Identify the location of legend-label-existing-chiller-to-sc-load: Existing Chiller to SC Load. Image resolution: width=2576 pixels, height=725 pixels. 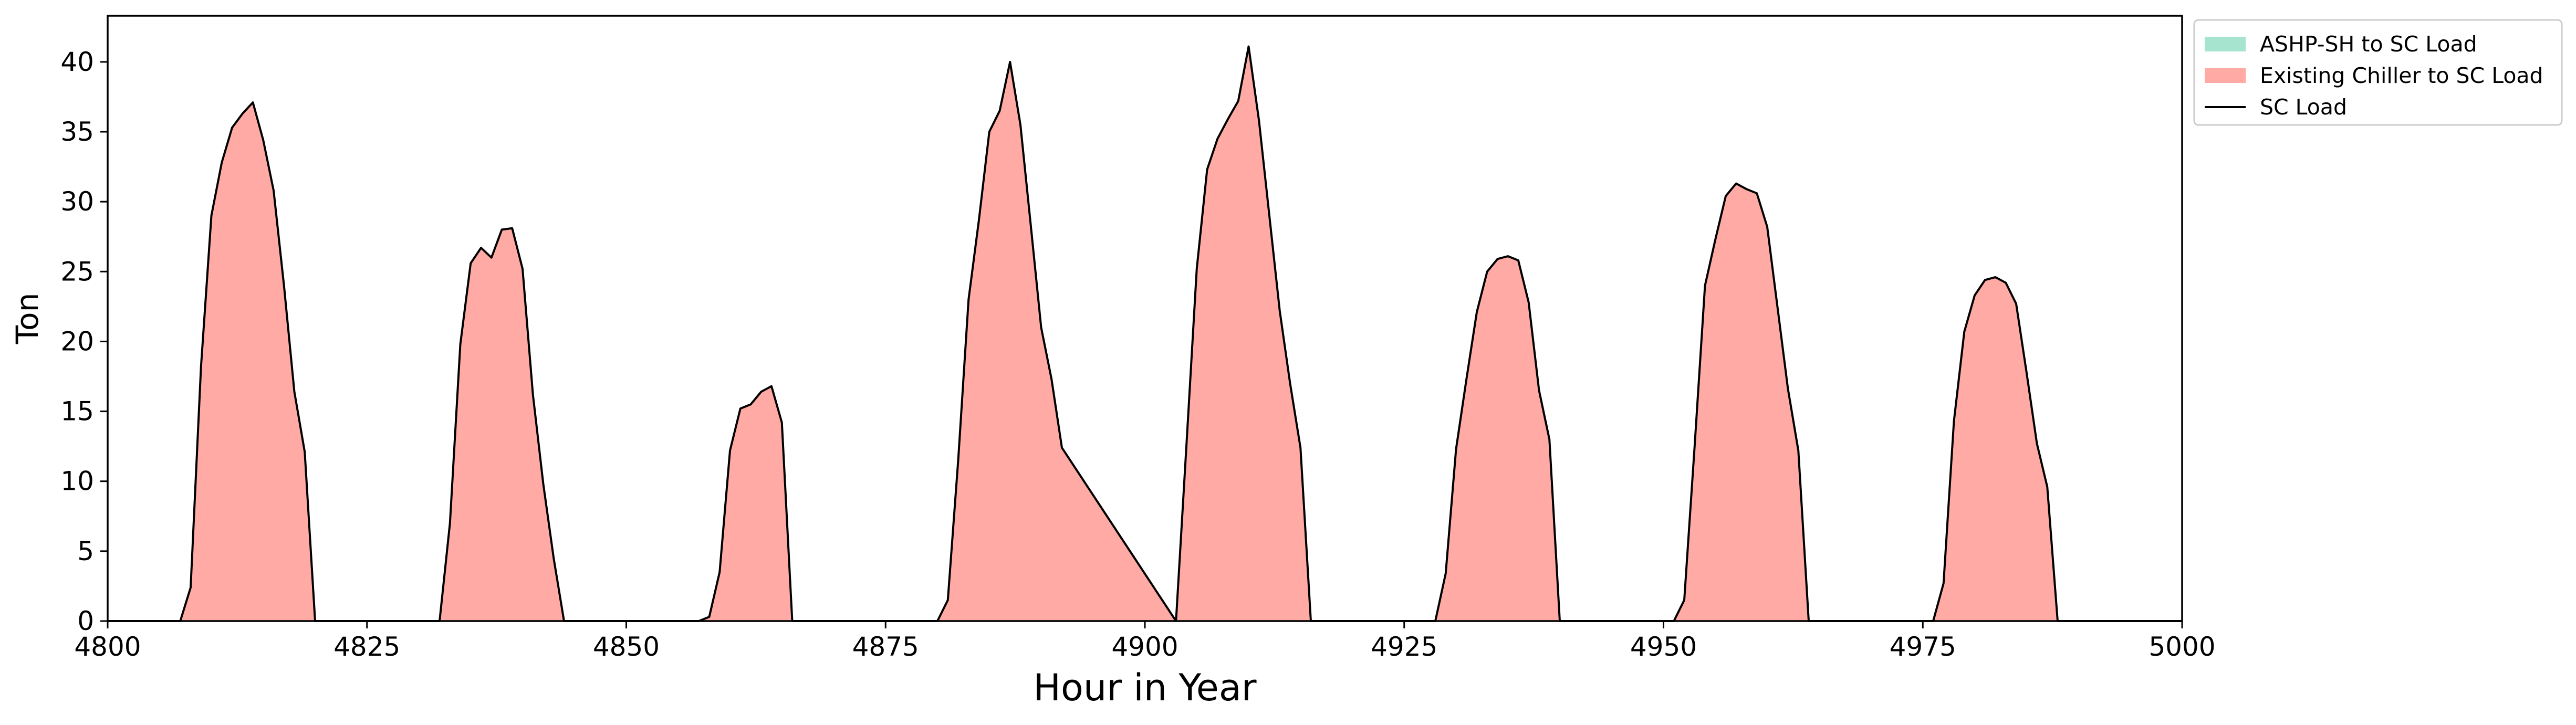
(2401, 75).